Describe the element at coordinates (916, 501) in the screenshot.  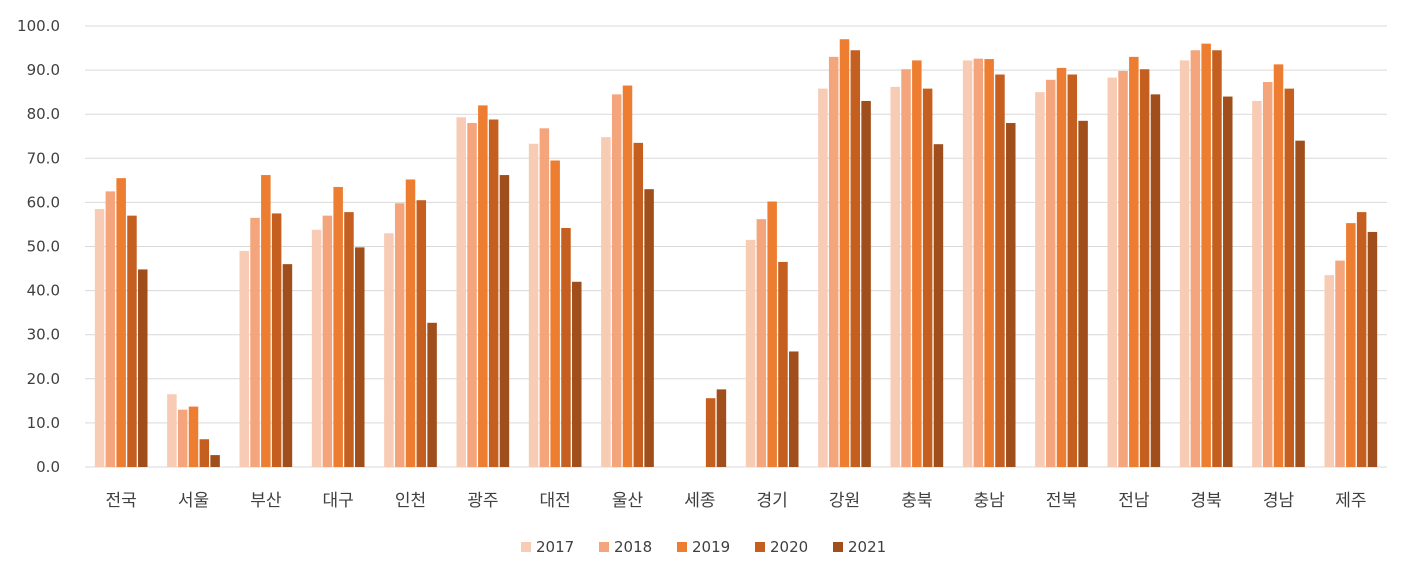
I see `x-category-label: 충북` at that location.